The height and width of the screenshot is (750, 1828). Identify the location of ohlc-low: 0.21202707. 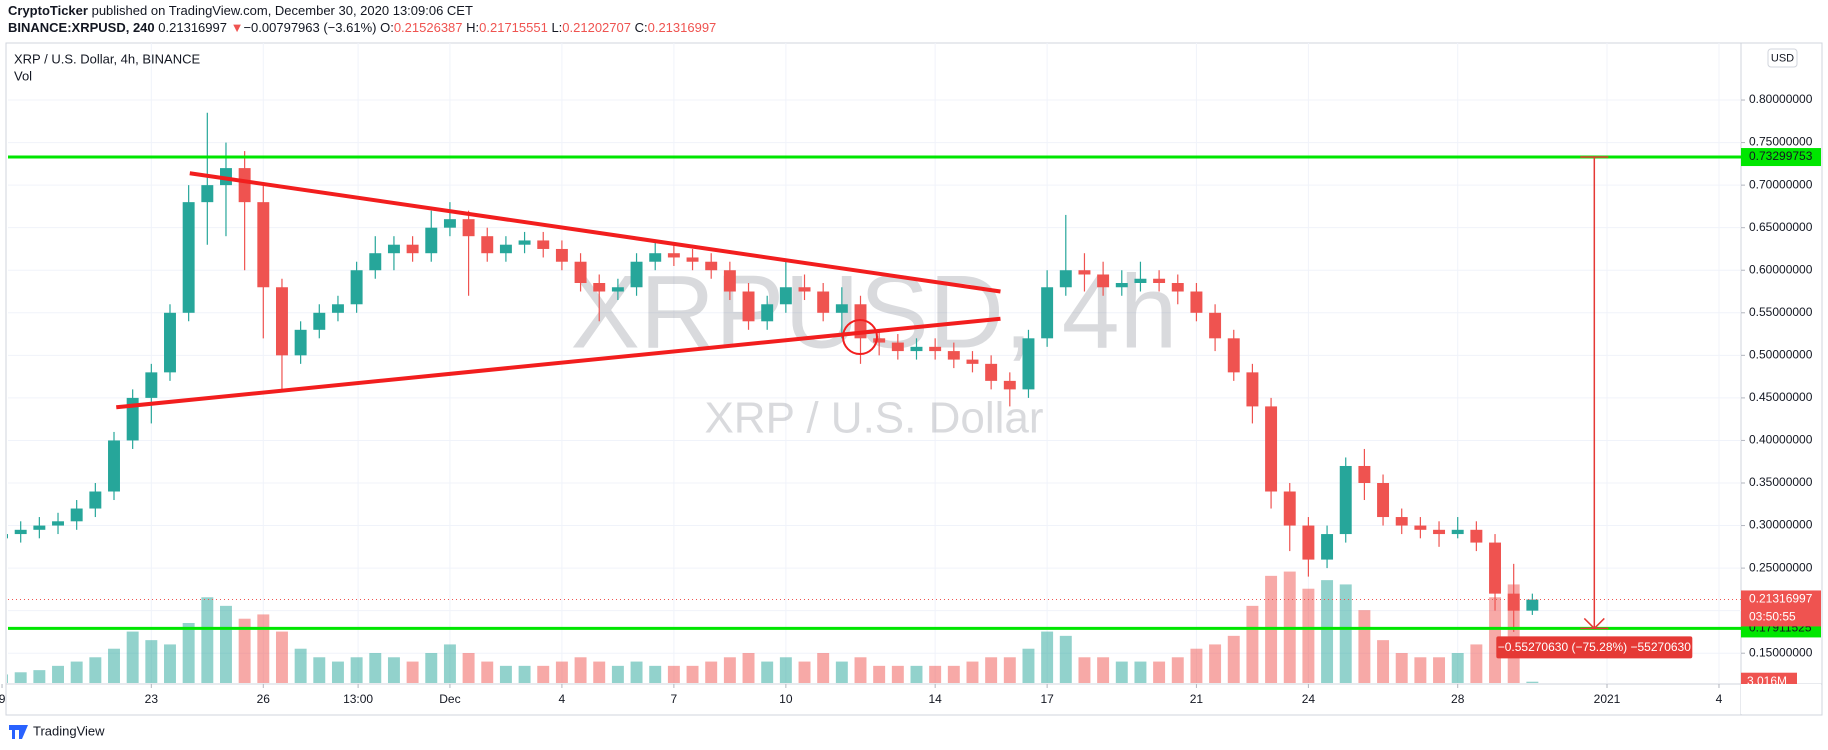
(596, 27).